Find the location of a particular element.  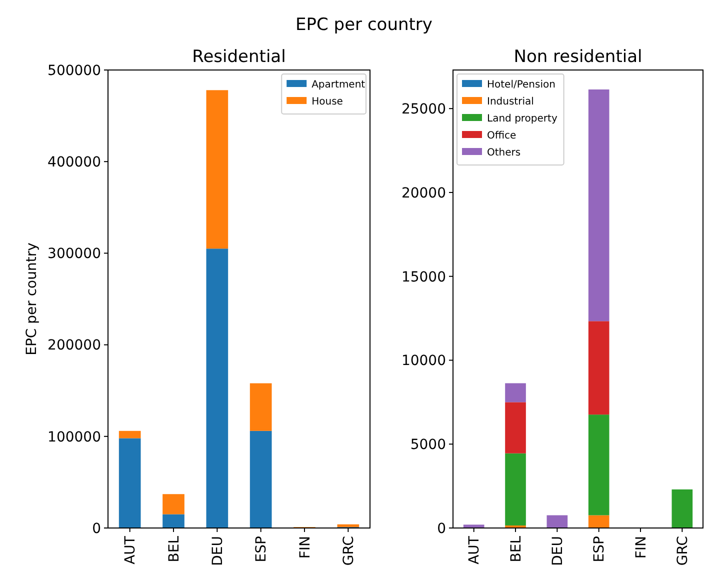

y-tick-label: 20000 is located at coordinates (423, 193).